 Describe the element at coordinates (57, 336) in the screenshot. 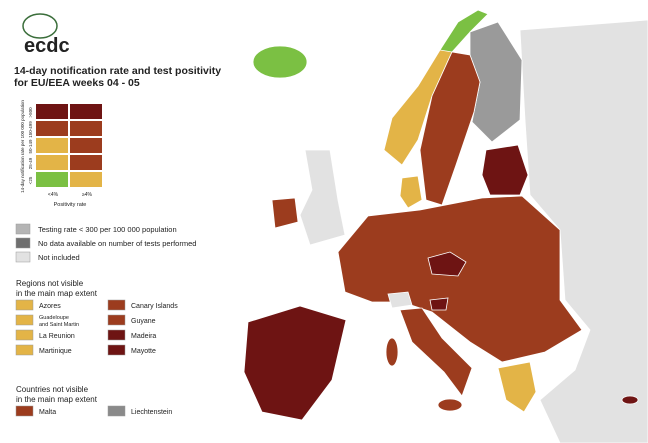

I see `regions-label: La Reunion` at that location.